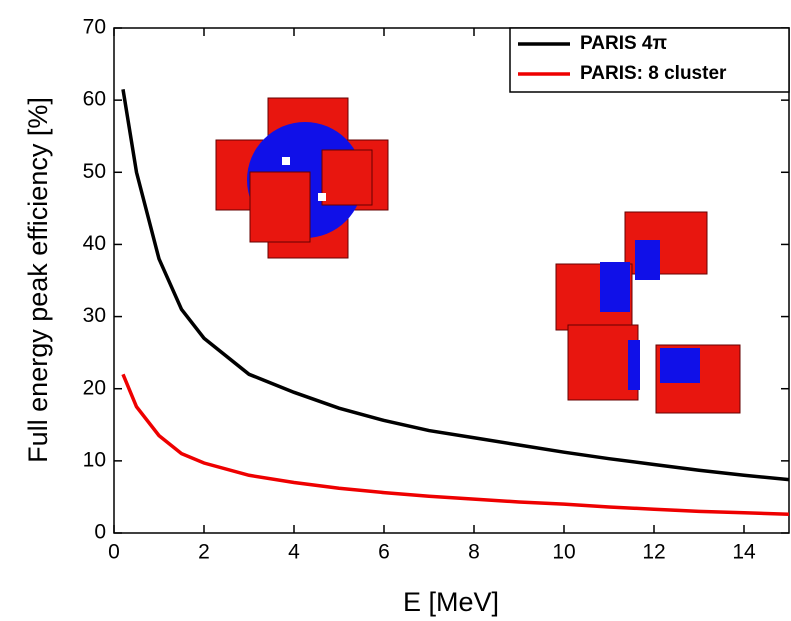 The width and height of the screenshot is (791, 621). I want to click on x-tick-label: 14, so click(744, 552).